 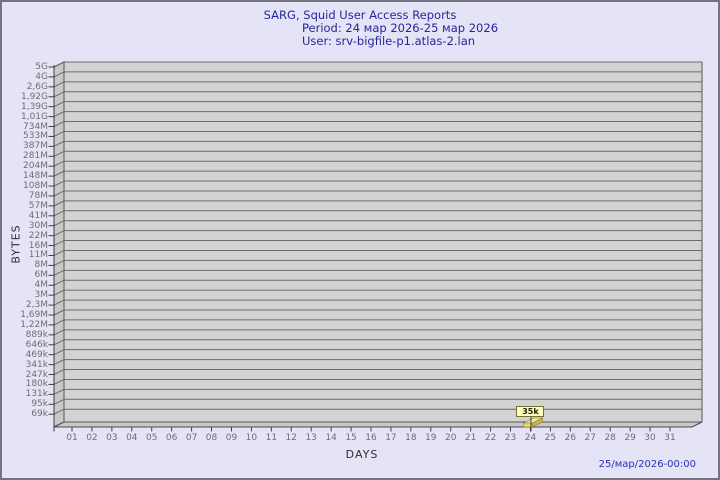 What do you see at coordinates (362, 454) in the screenshot?
I see `x-axis-title: DAYS` at bounding box center [362, 454].